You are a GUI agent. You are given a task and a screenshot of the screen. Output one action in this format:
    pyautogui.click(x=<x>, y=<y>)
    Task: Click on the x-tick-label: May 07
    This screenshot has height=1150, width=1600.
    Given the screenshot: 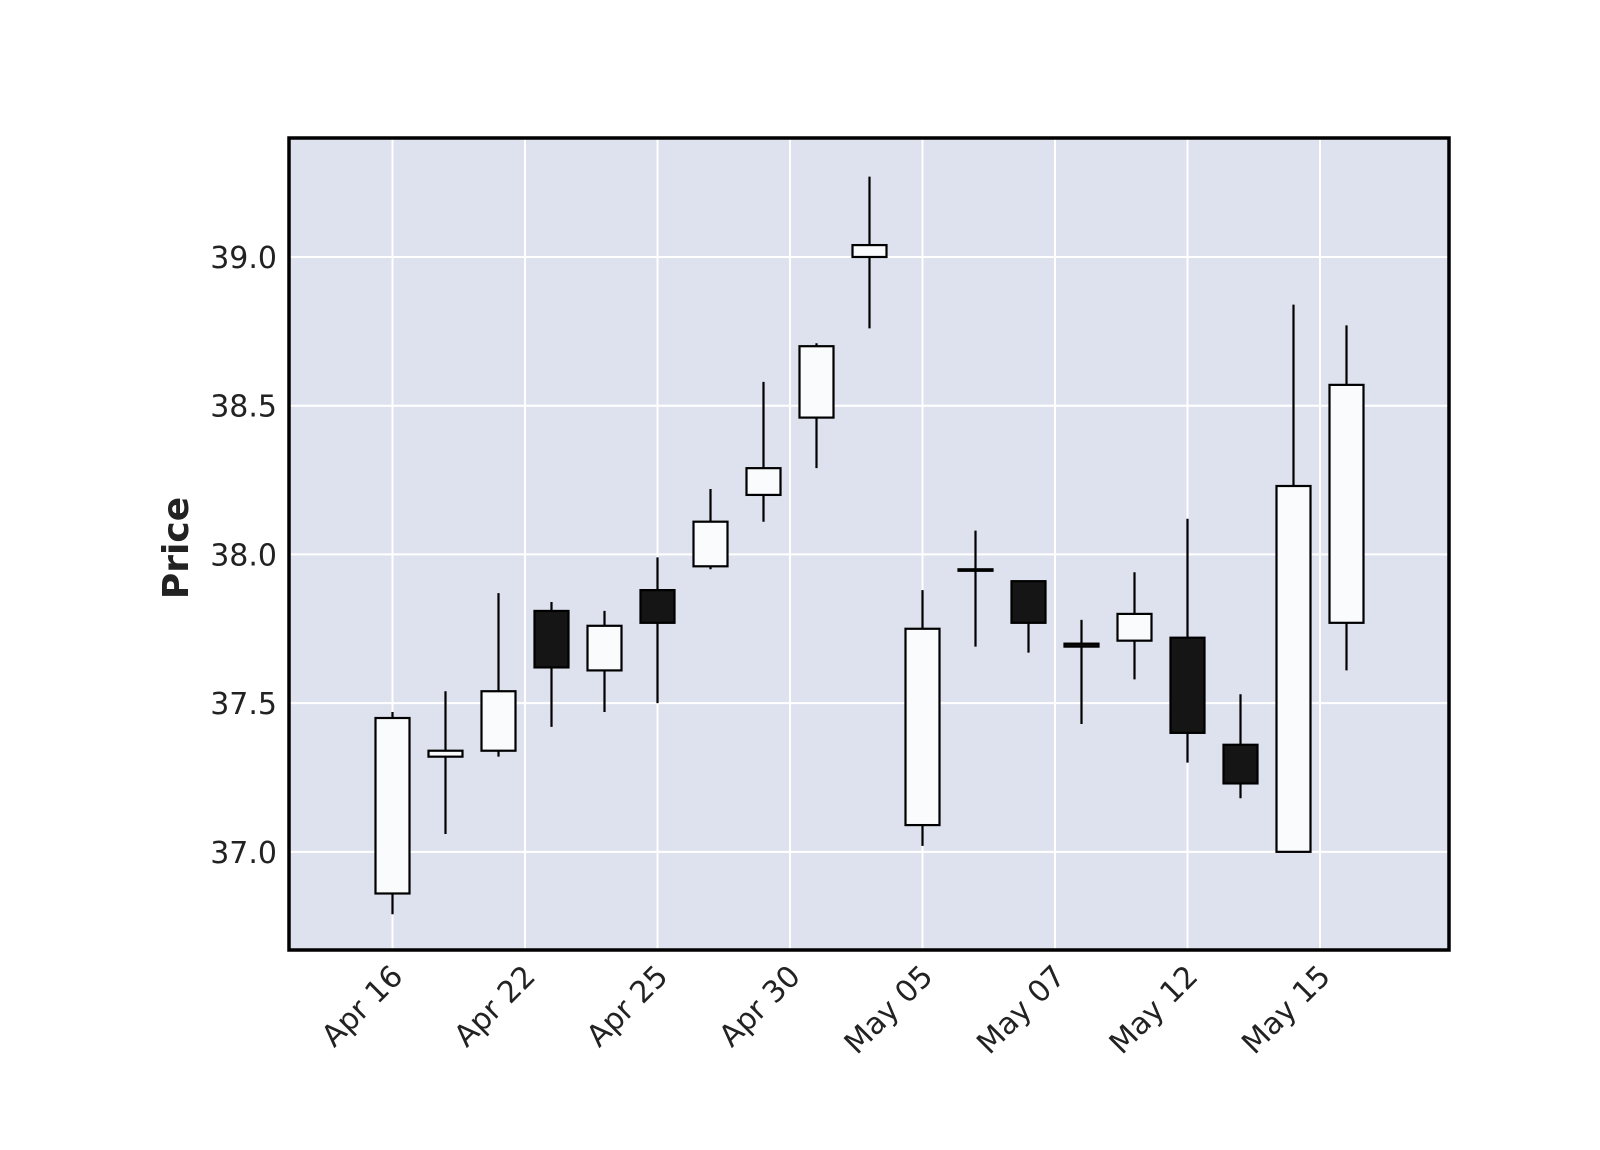 What is the action you would take?
    pyautogui.click(x=1021, y=1010)
    